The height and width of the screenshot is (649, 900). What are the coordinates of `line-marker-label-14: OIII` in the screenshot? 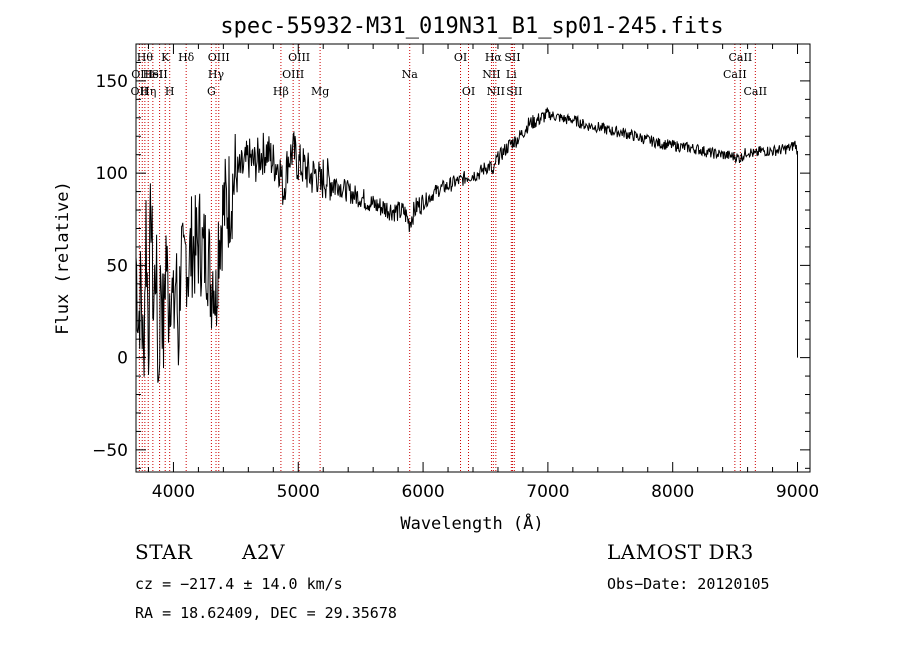 It's located at (299, 57).